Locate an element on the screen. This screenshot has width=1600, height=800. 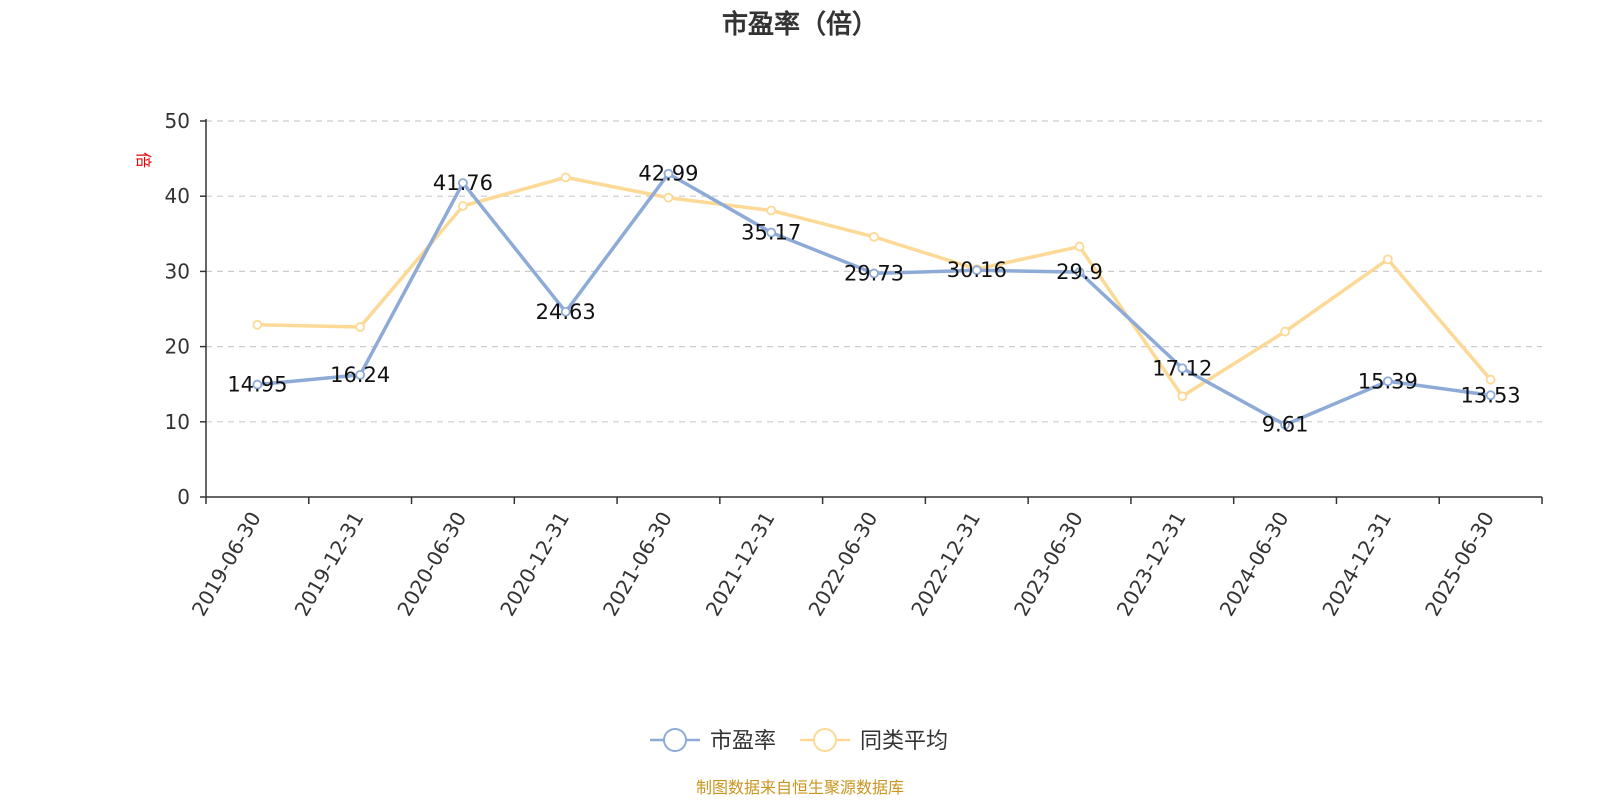
x-tick-label: 2023-06-30 is located at coordinates (1048, 564).